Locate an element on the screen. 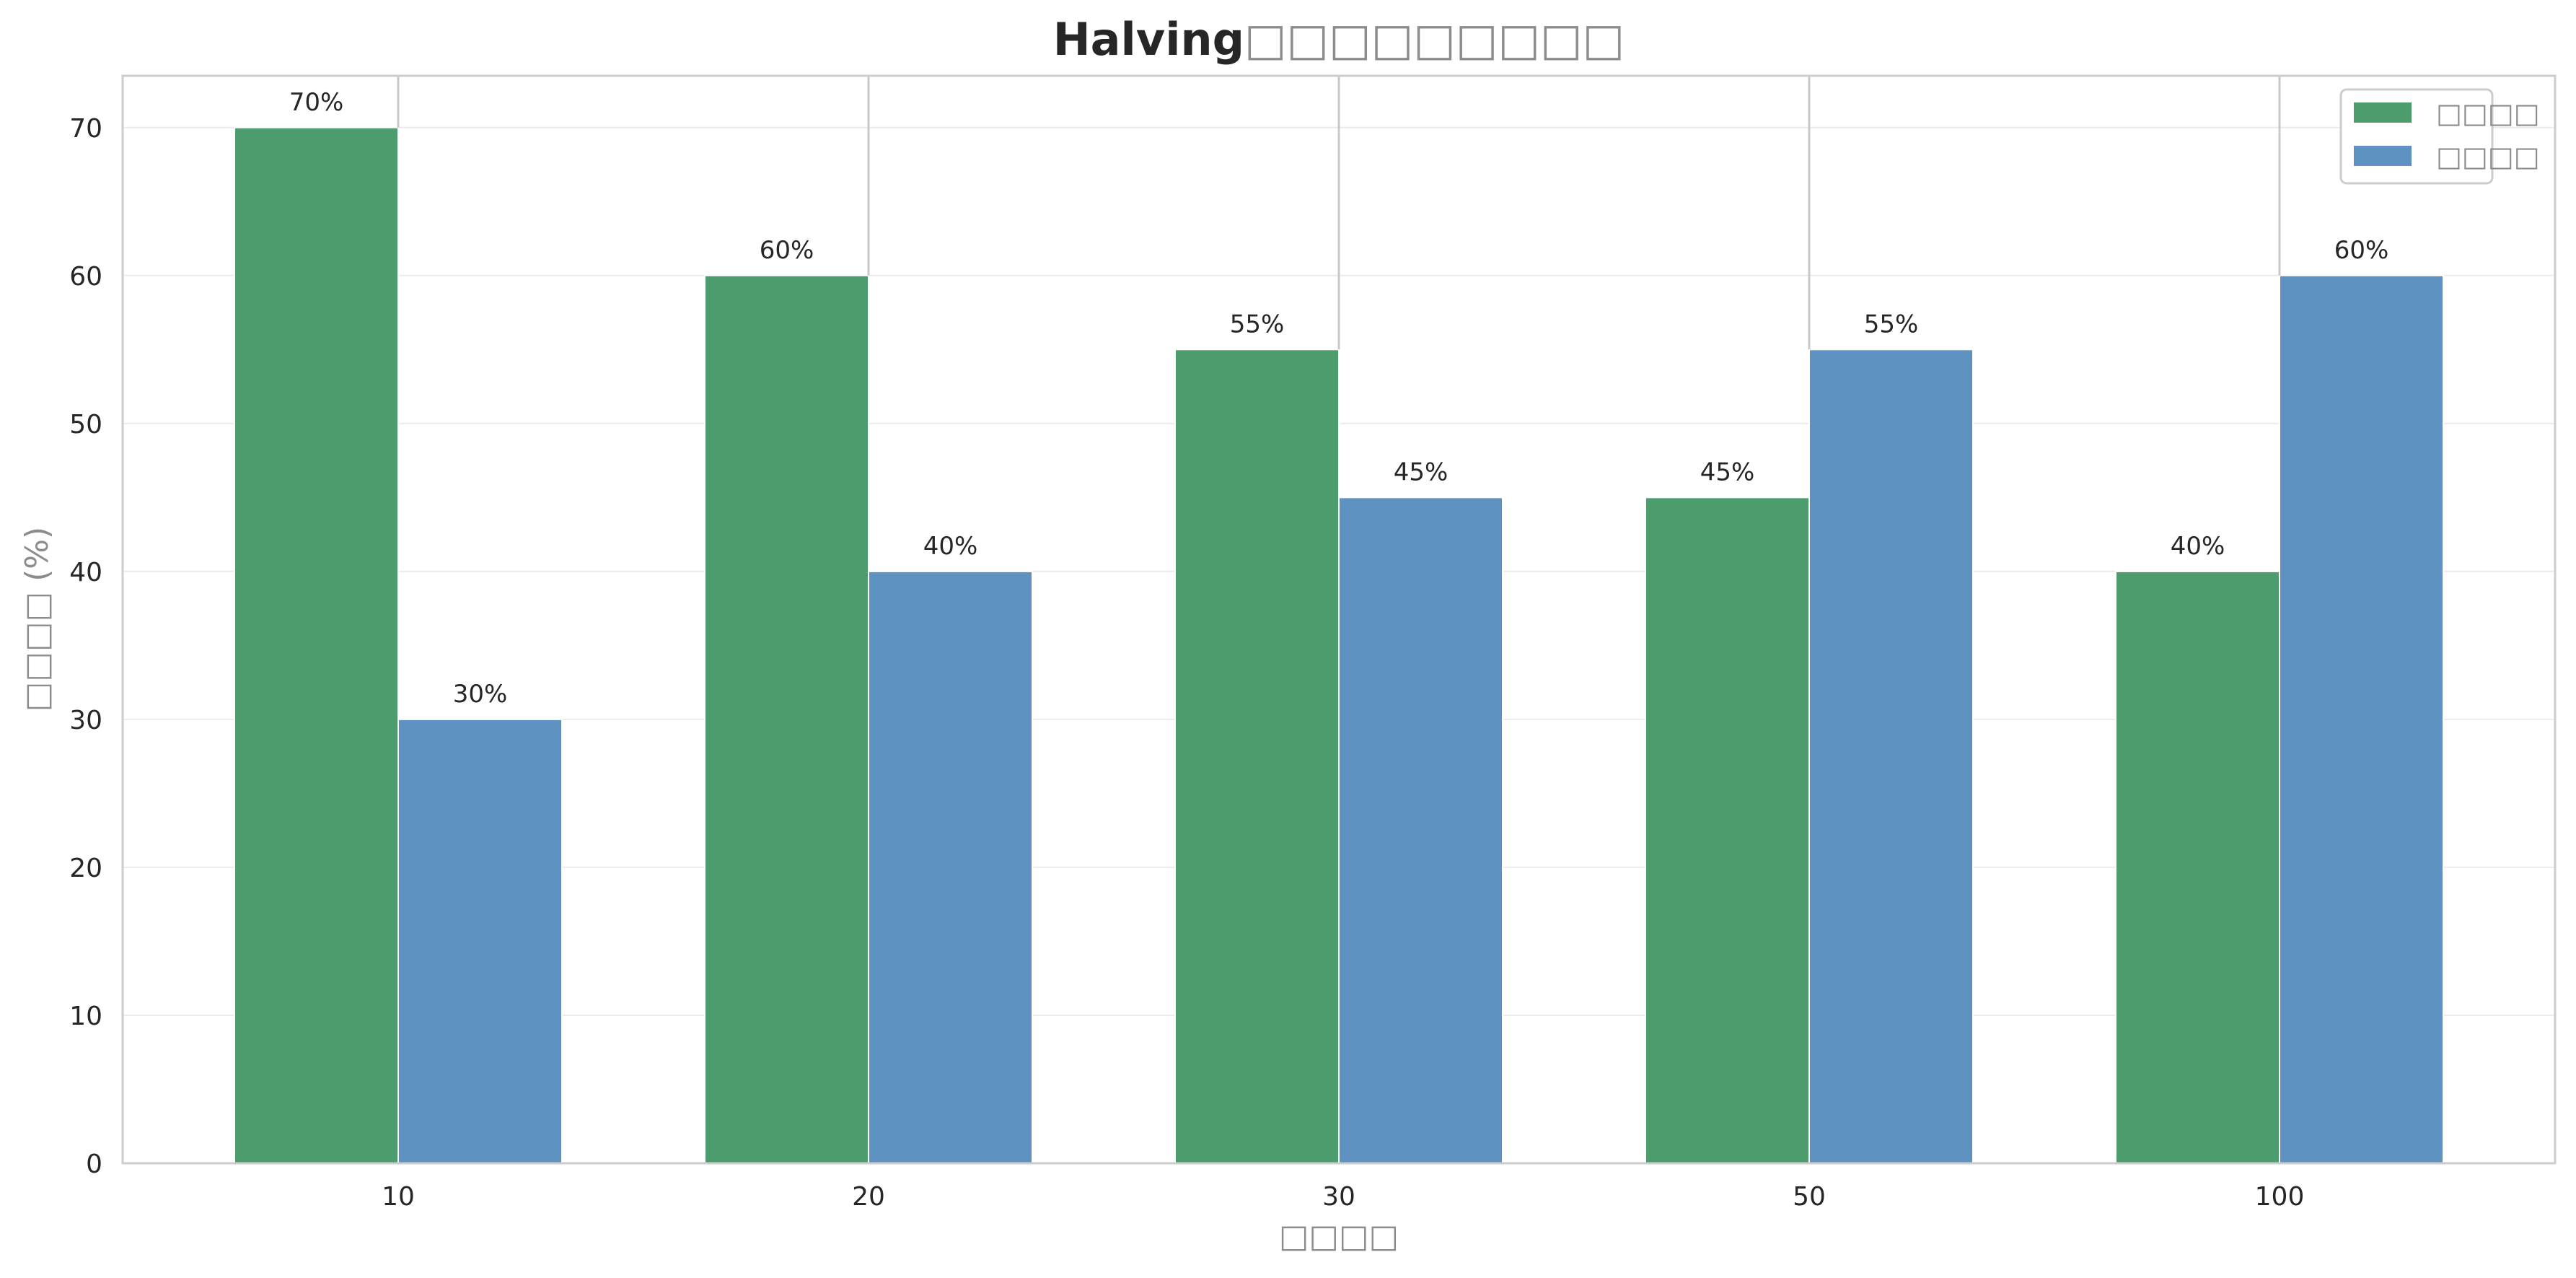 The image size is (2576, 1278). y-tick-label: 70 is located at coordinates (85, 129).